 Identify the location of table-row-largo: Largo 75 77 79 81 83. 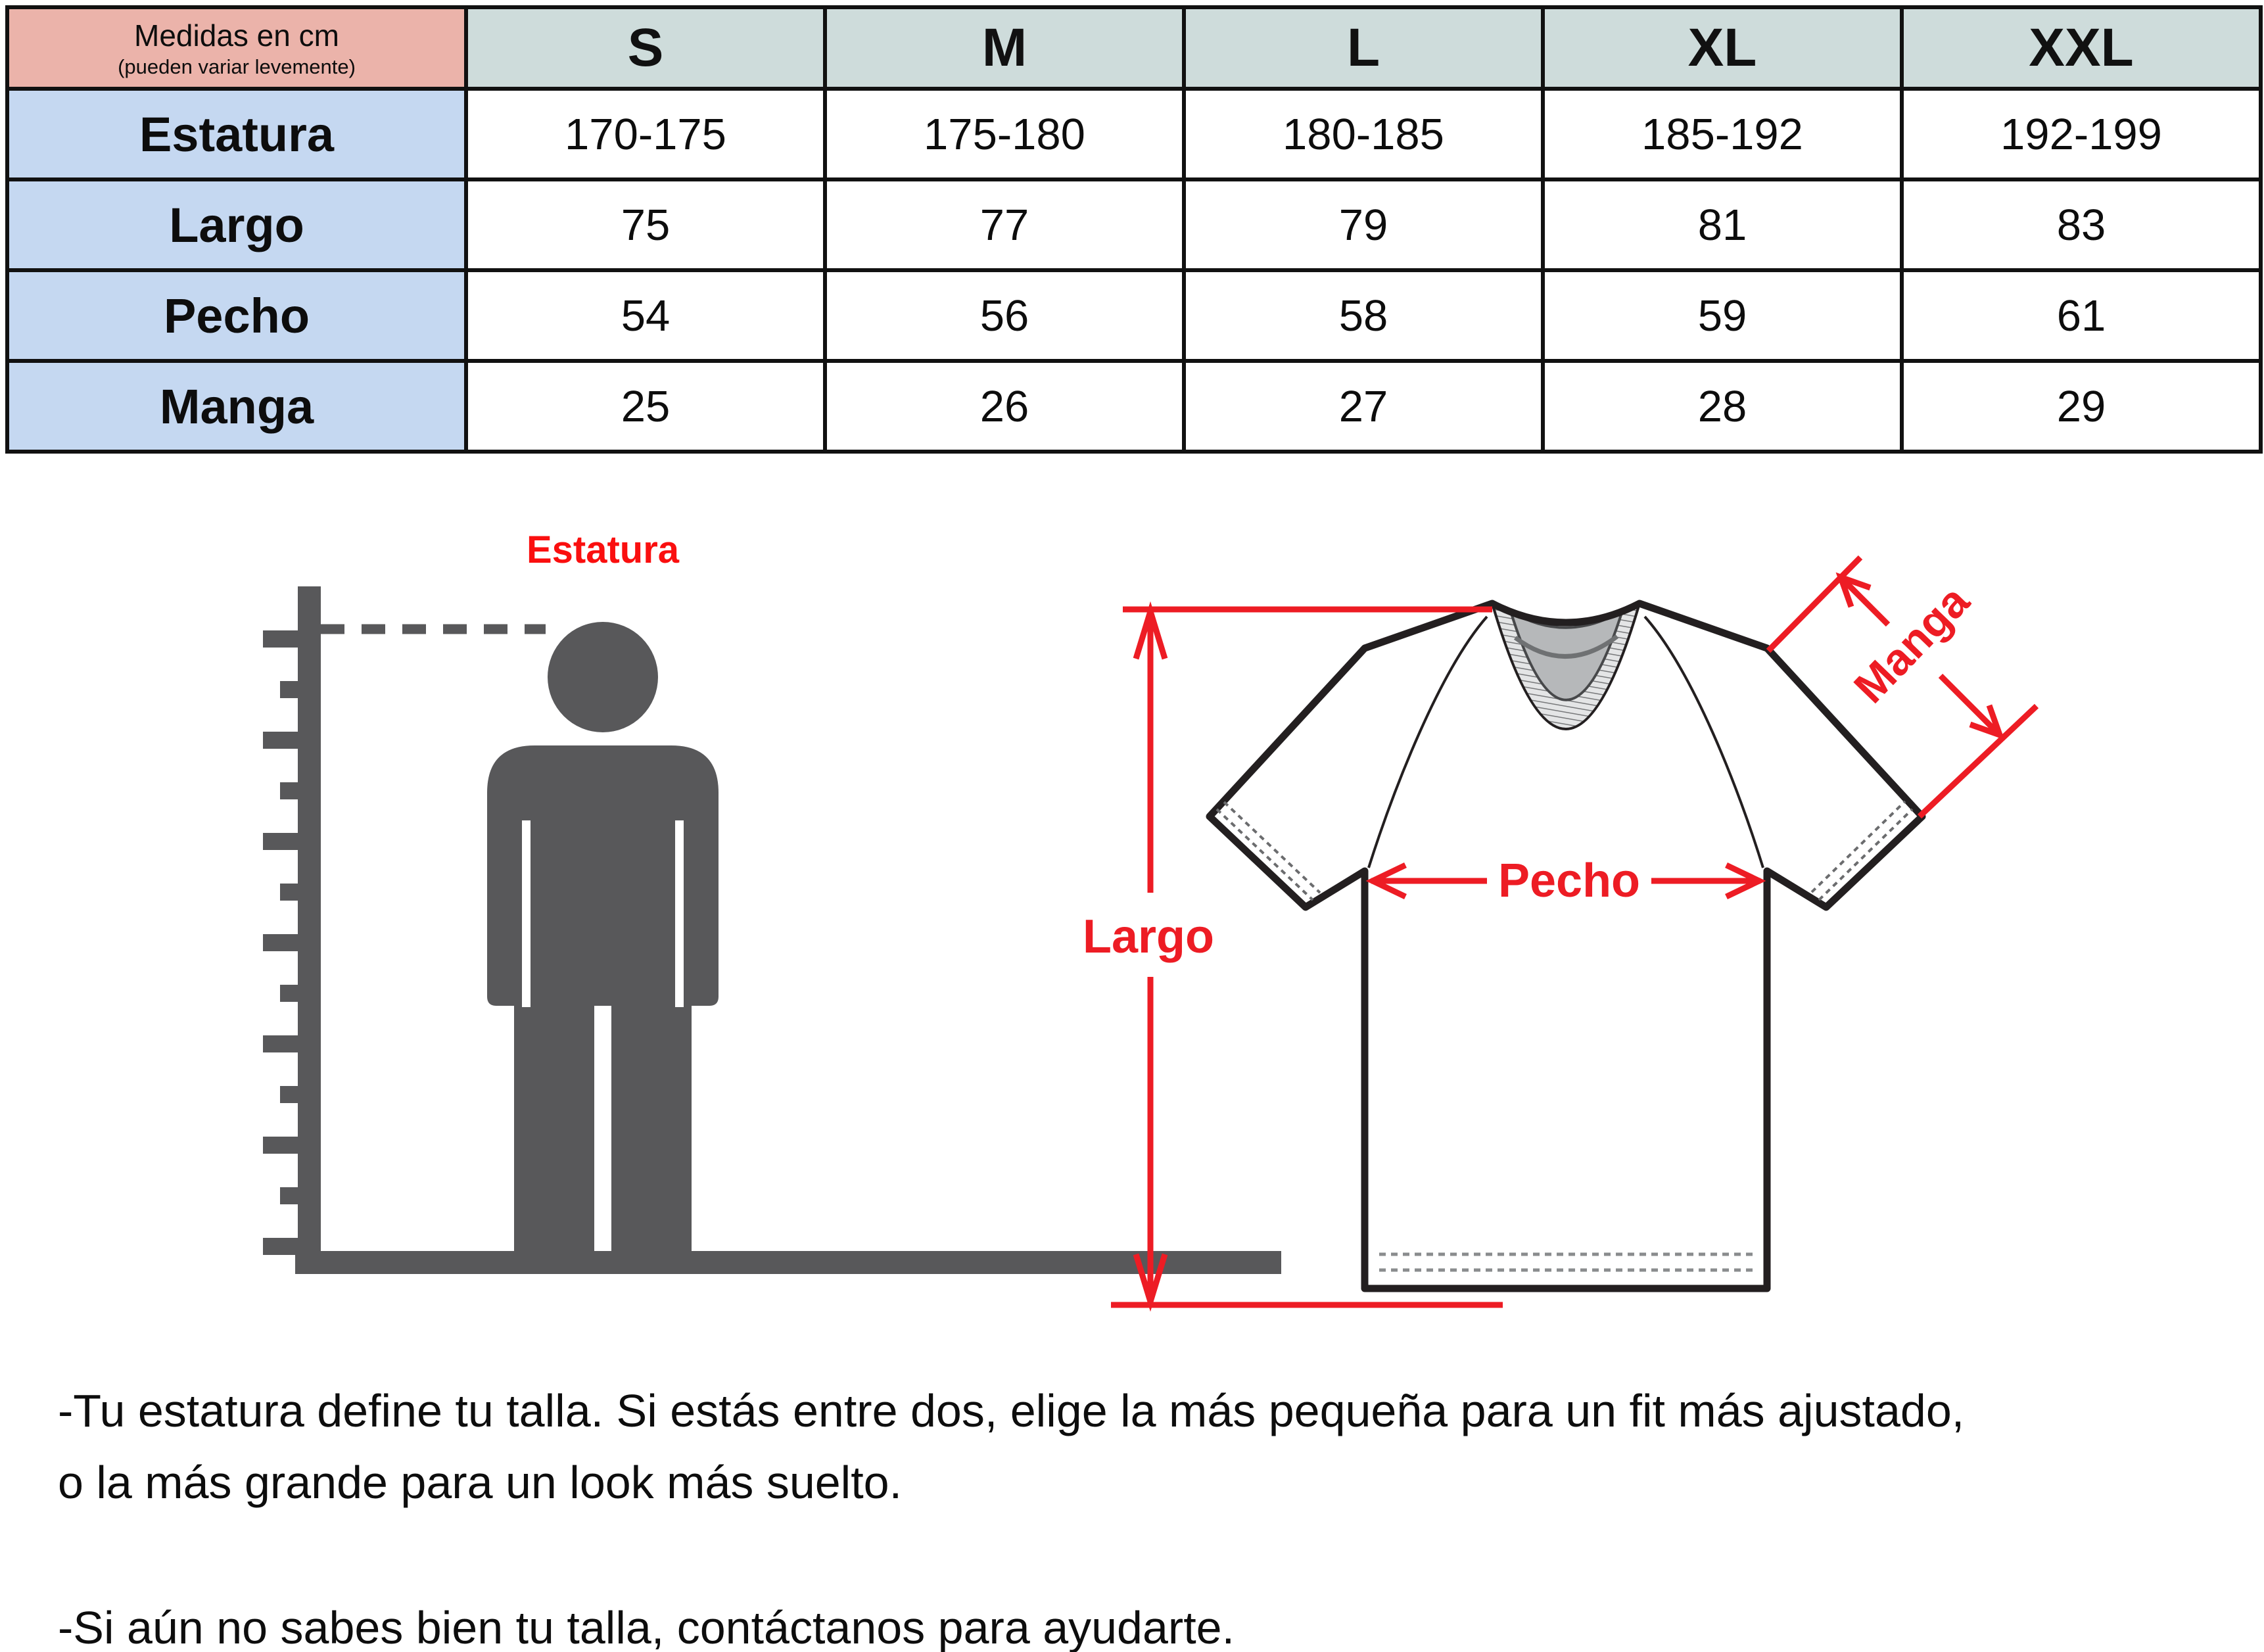
(1134, 224).